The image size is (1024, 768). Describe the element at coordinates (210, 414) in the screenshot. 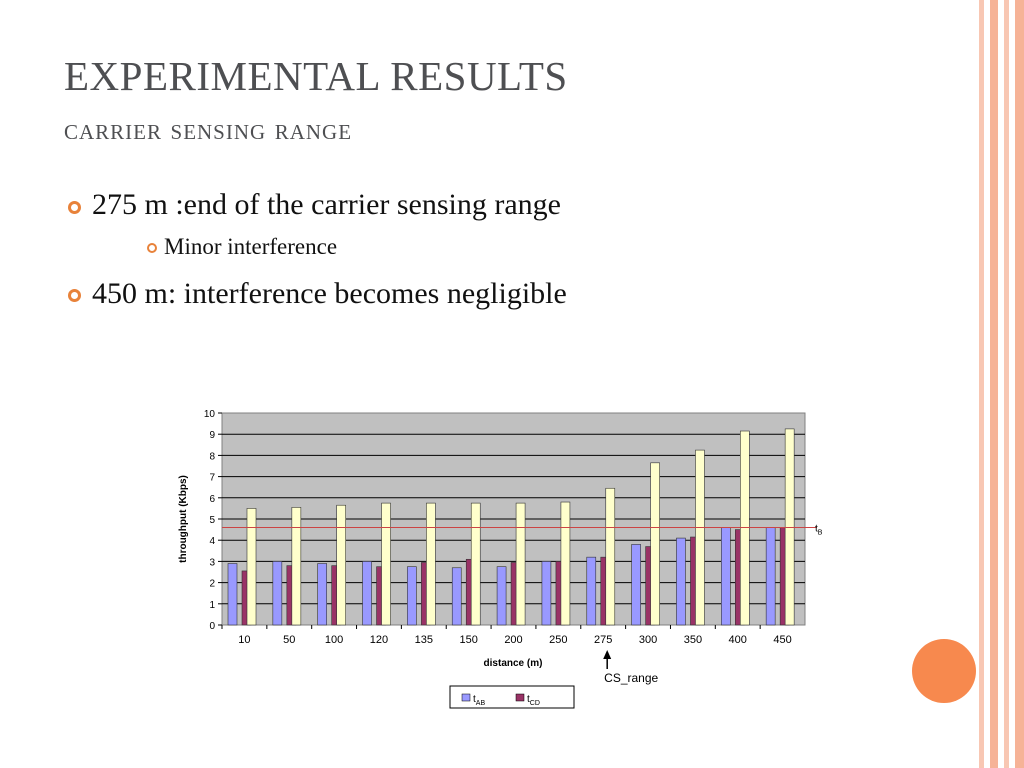

I see `y-tick-label: 10` at that location.